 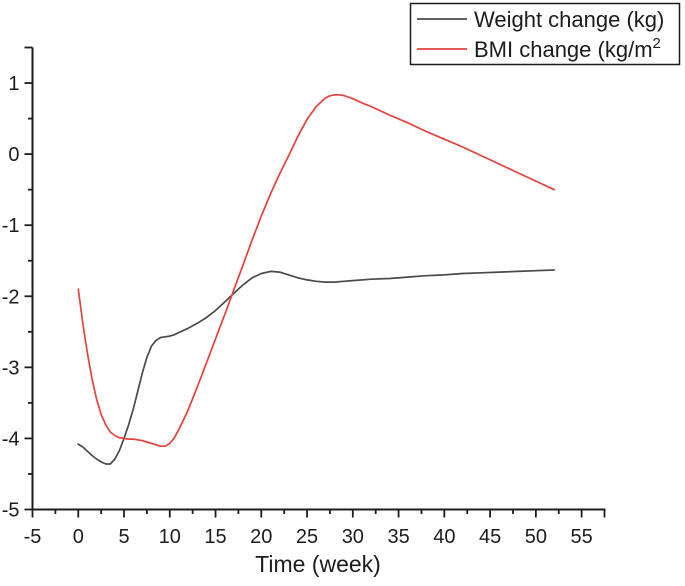 What do you see at coordinates (11, 511) in the screenshot?
I see `y-tick-label: -5` at bounding box center [11, 511].